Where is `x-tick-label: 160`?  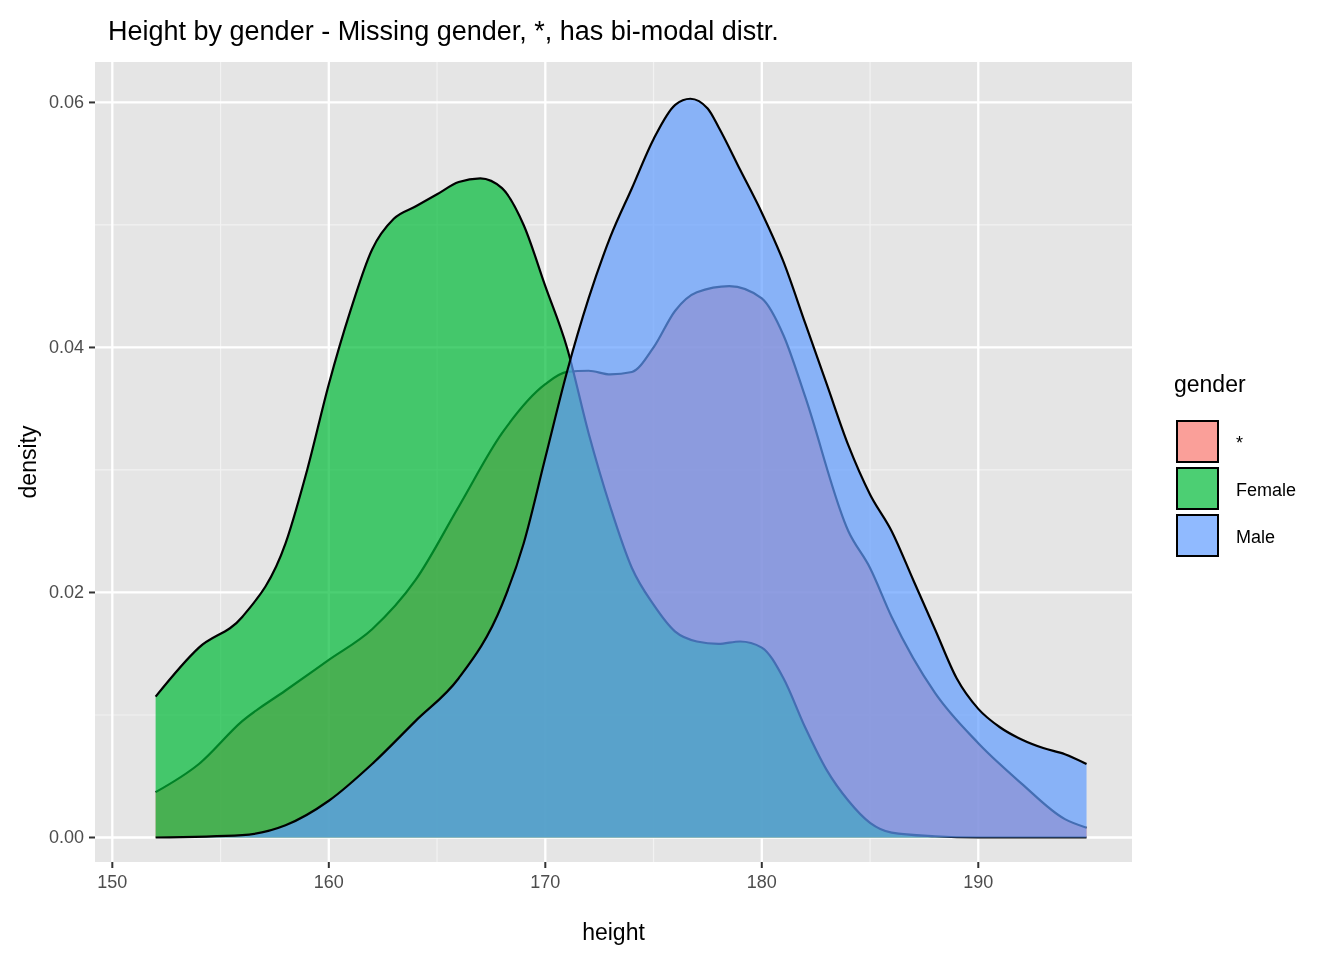 x-tick-label: 160 is located at coordinates (328, 882).